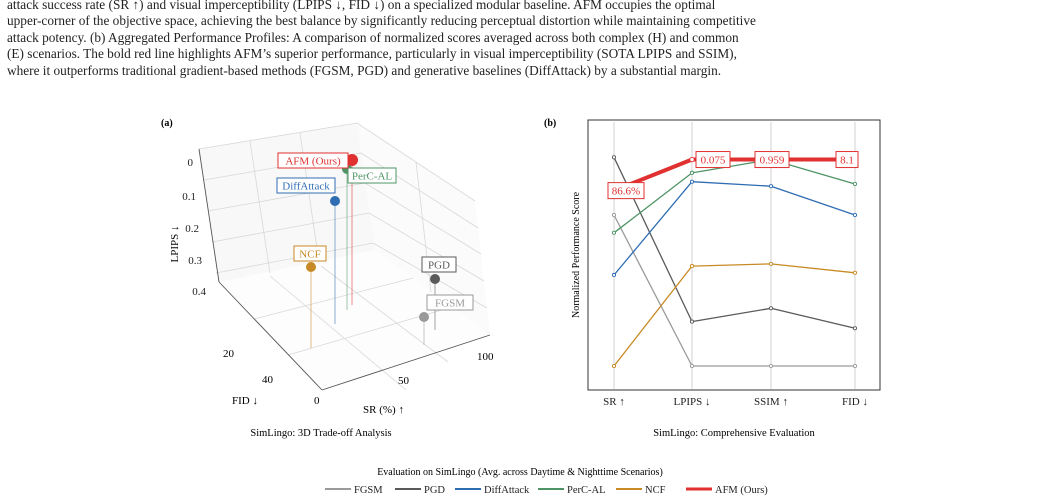  I want to click on x-tick: 20, so click(229, 354).